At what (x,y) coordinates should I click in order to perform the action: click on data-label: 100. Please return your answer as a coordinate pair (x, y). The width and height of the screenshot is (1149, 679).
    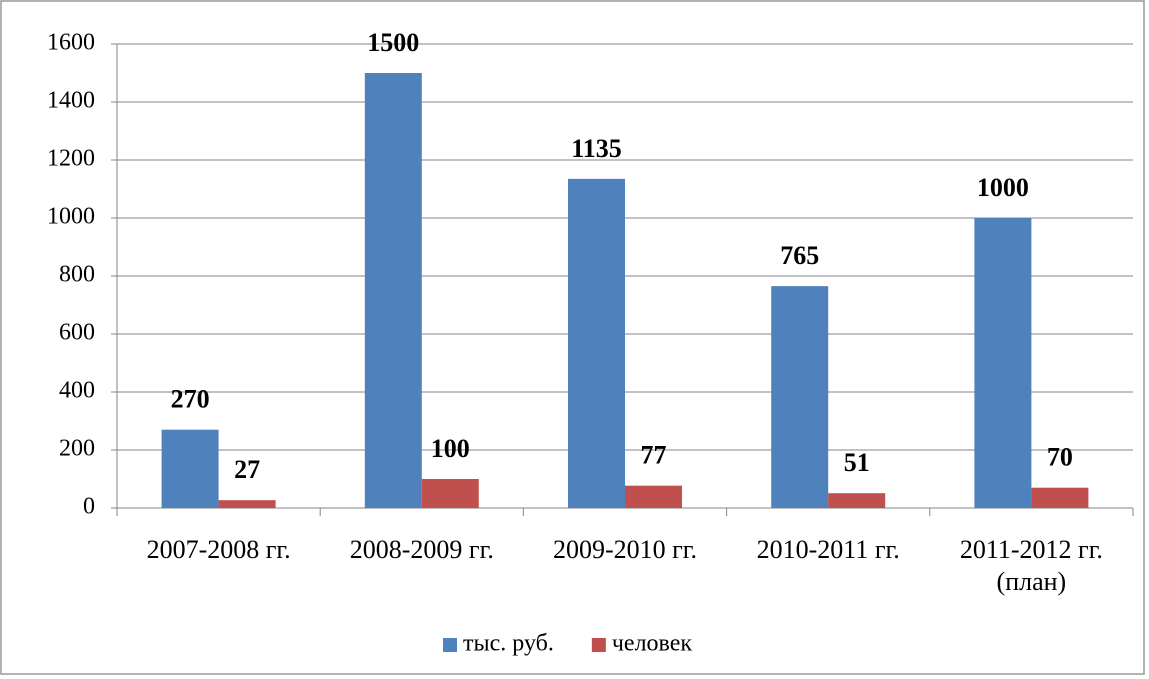
    Looking at the image, I should click on (450, 448).